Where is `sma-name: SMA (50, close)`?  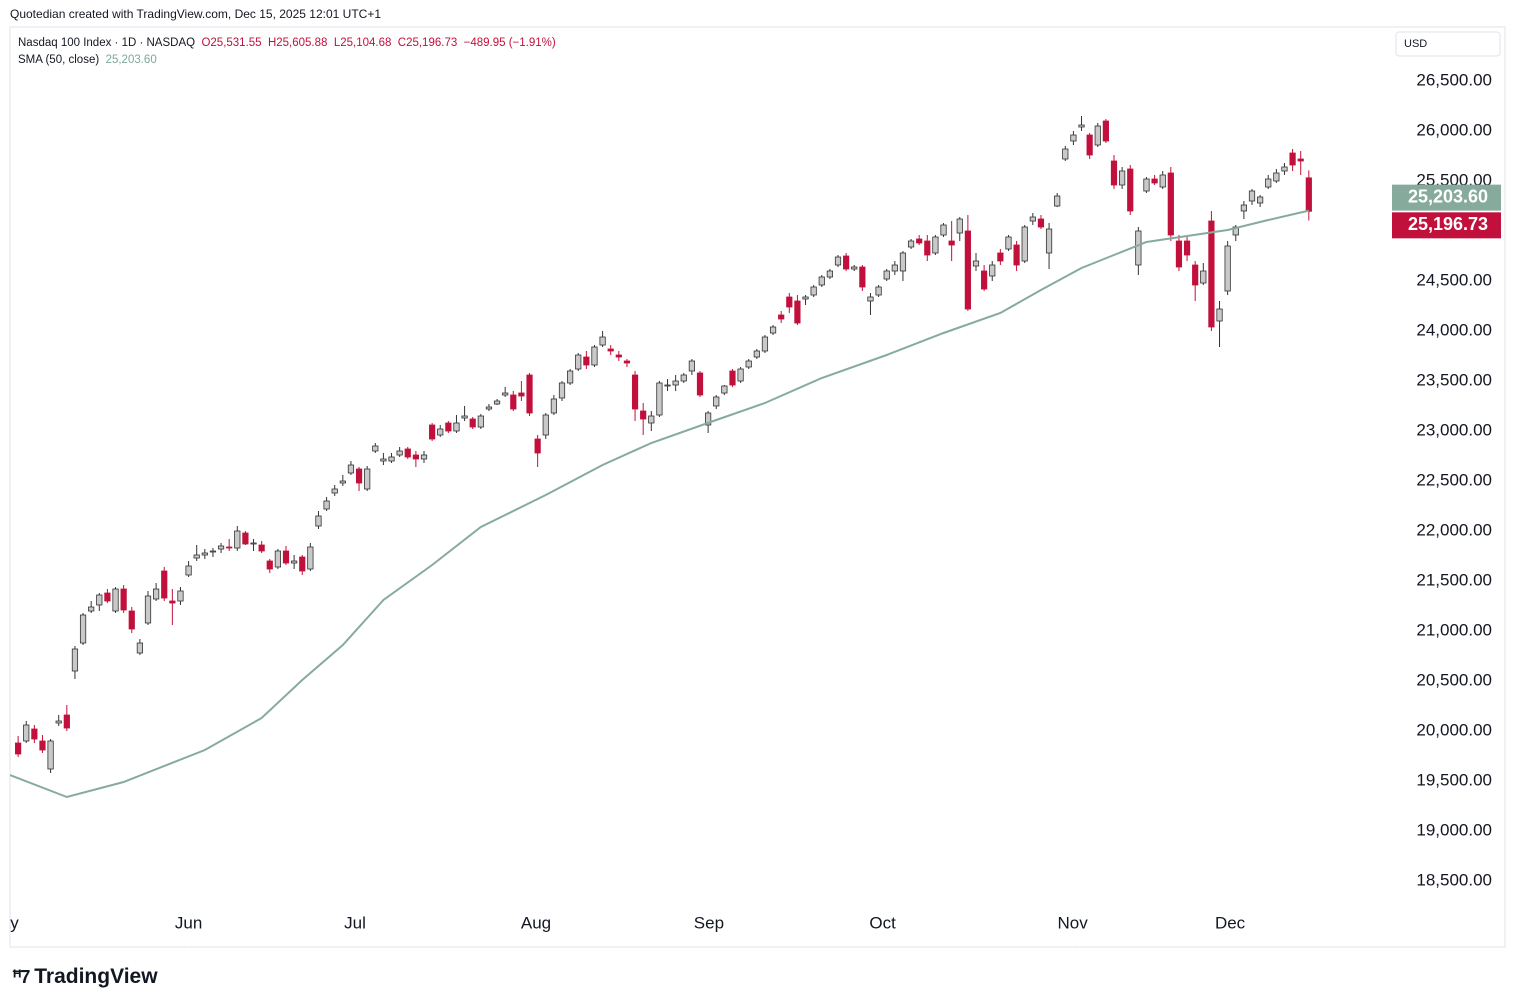 sma-name: SMA (50, close) is located at coordinates (59, 60).